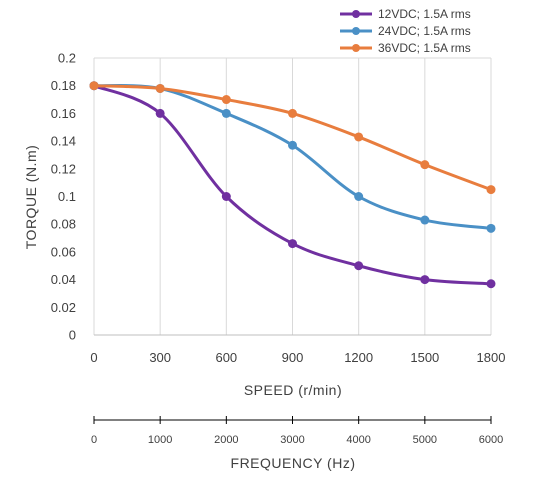  Describe the element at coordinates (358, 357) in the screenshot. I see `x-tick-label: 1200` at that location.